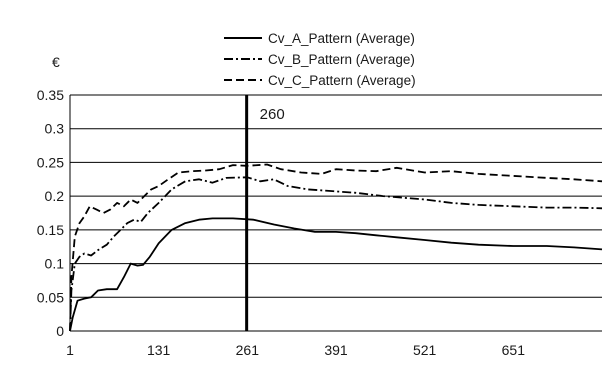  Describe the element at coordinates (159, 350) in the screenshot. I see `x-tick-131: 131` at that location.